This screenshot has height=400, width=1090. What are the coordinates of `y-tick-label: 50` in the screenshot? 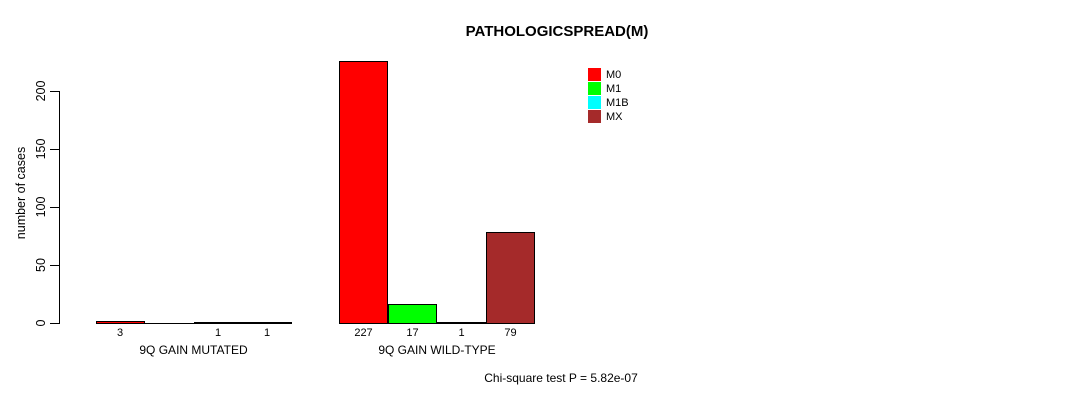 It's located at (41, 265).